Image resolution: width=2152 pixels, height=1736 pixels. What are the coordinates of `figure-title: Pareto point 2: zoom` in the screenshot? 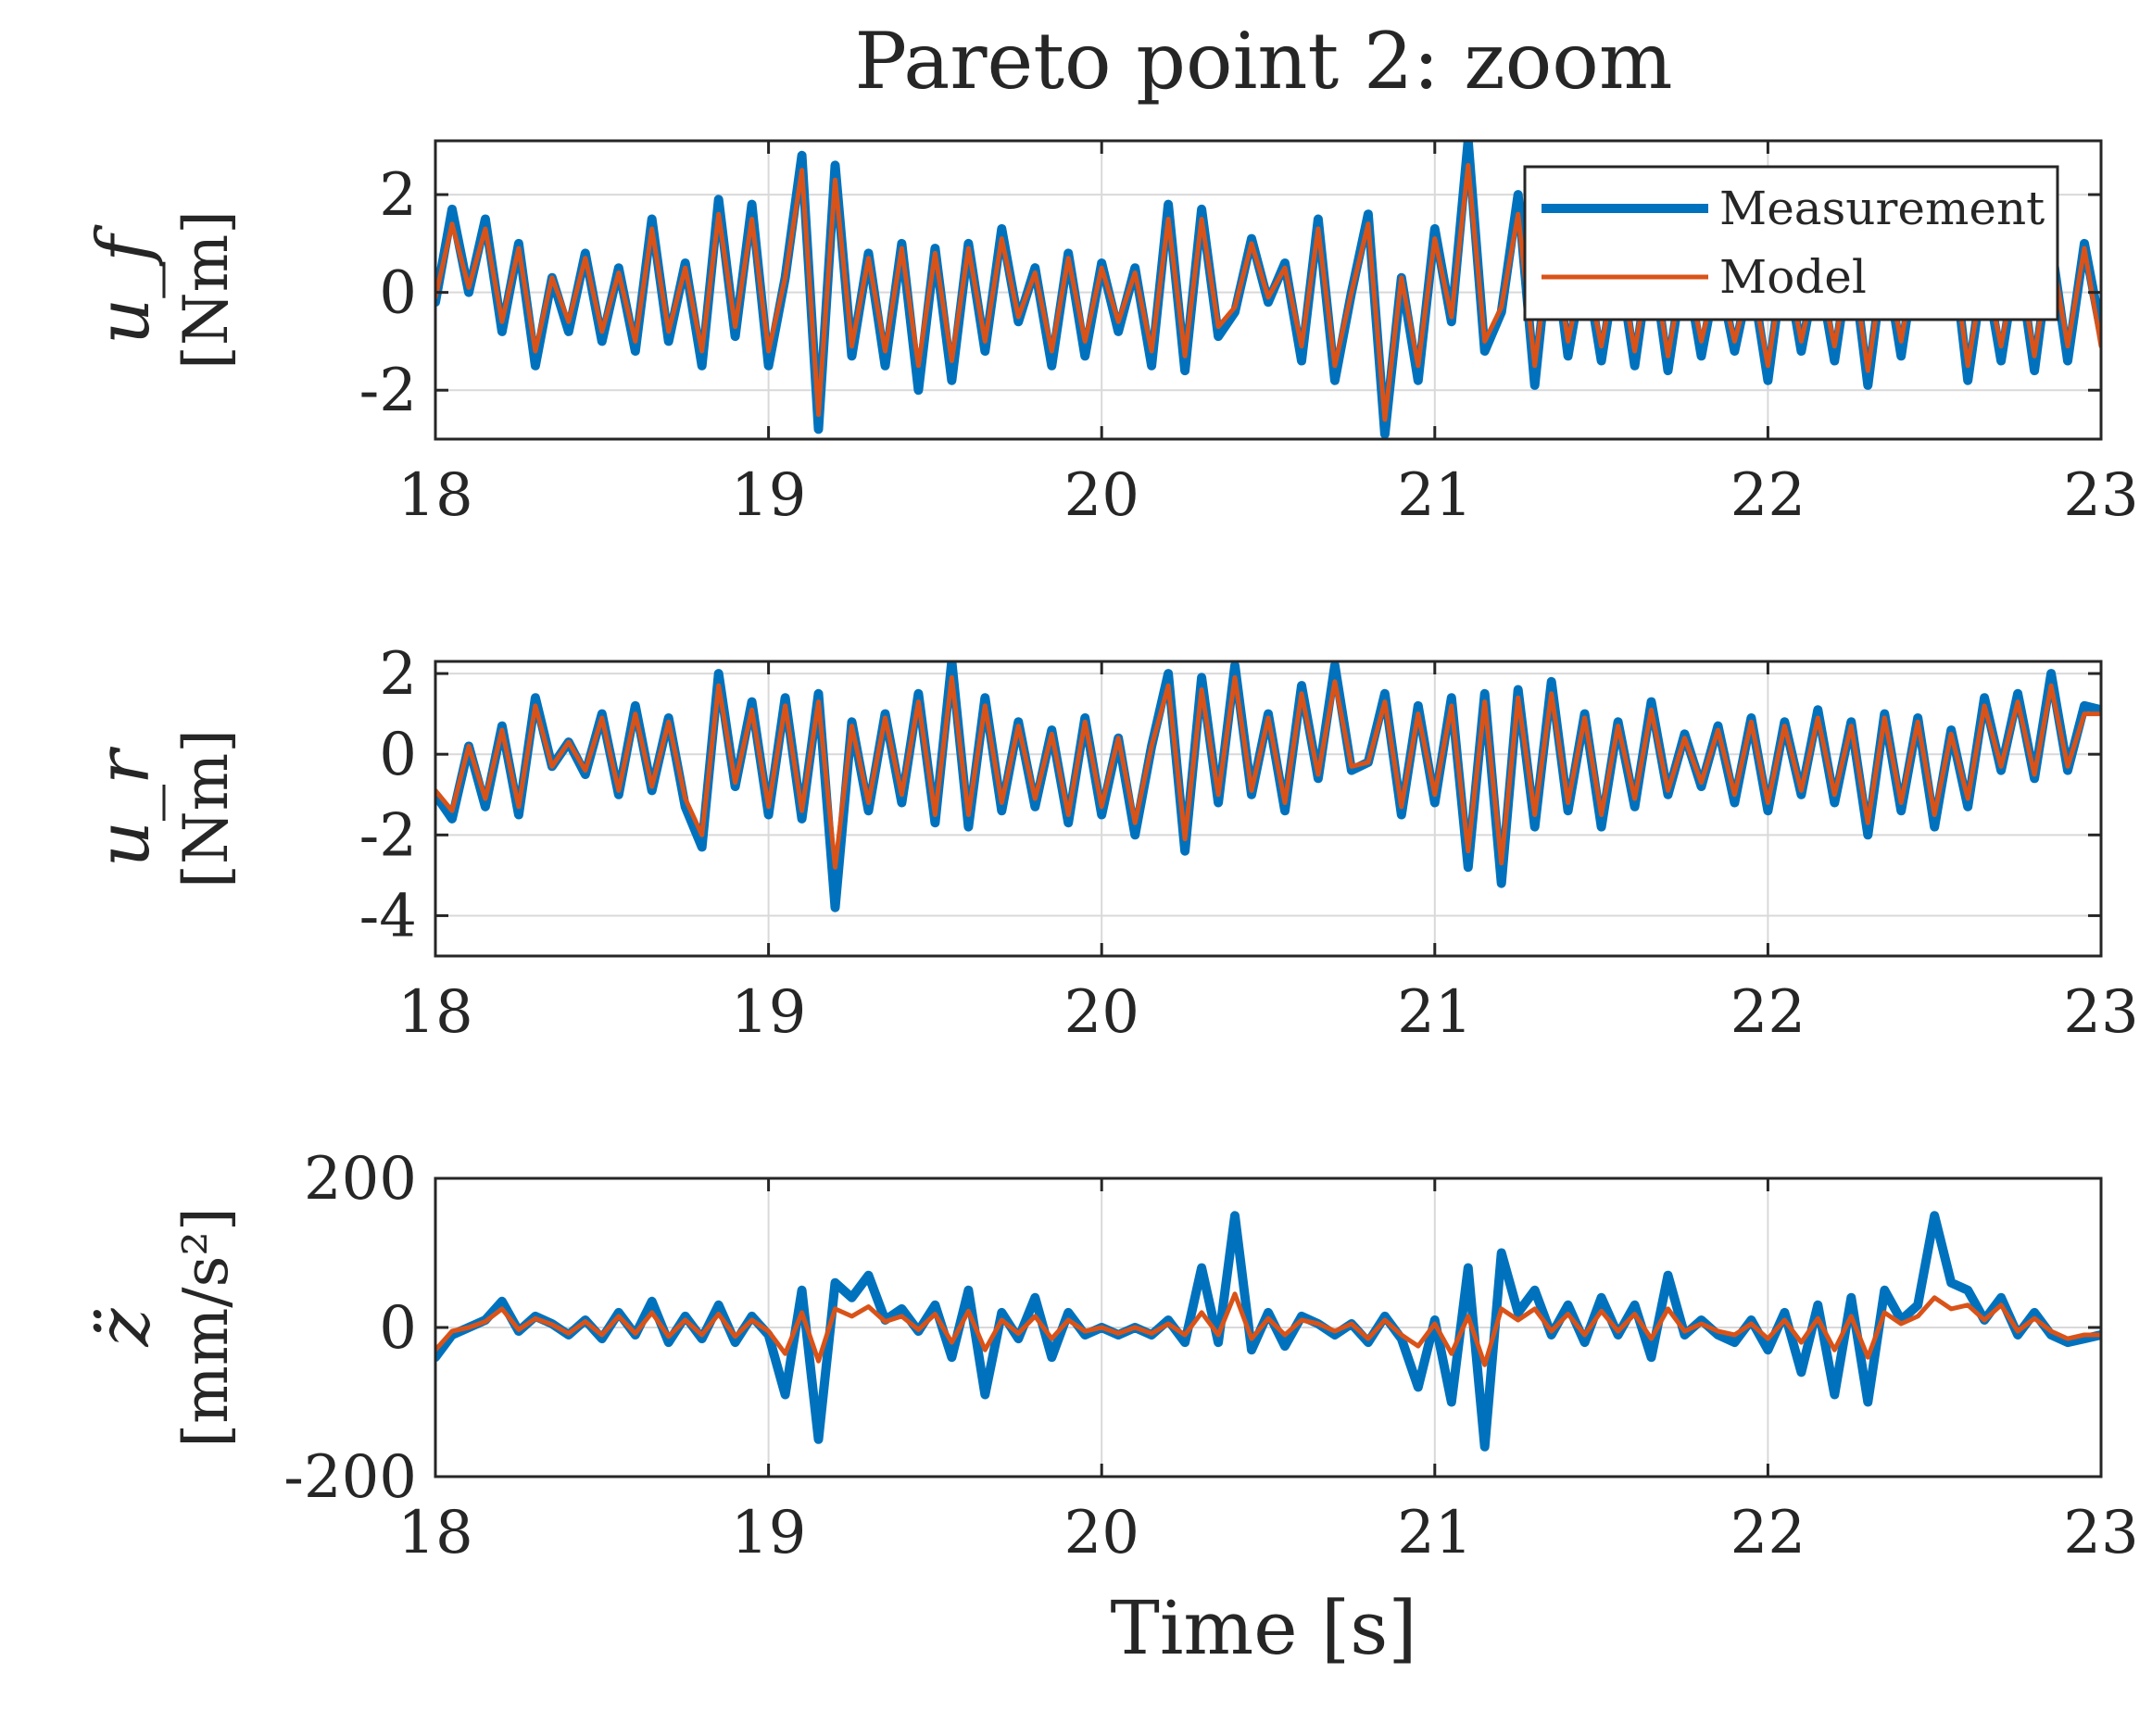 It's located at (1264, 61).